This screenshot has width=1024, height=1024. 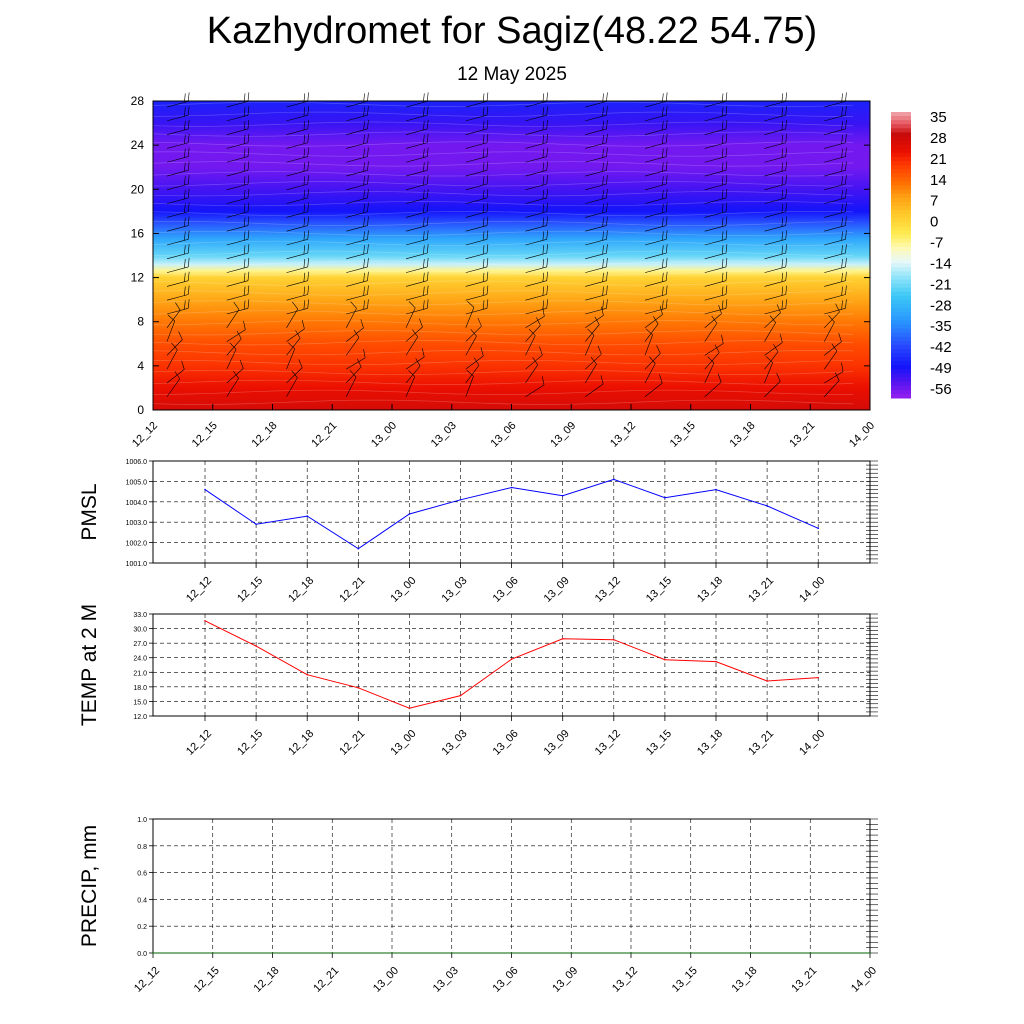 I want to click on y-tick-label: 4, so click(x=140, y=366).